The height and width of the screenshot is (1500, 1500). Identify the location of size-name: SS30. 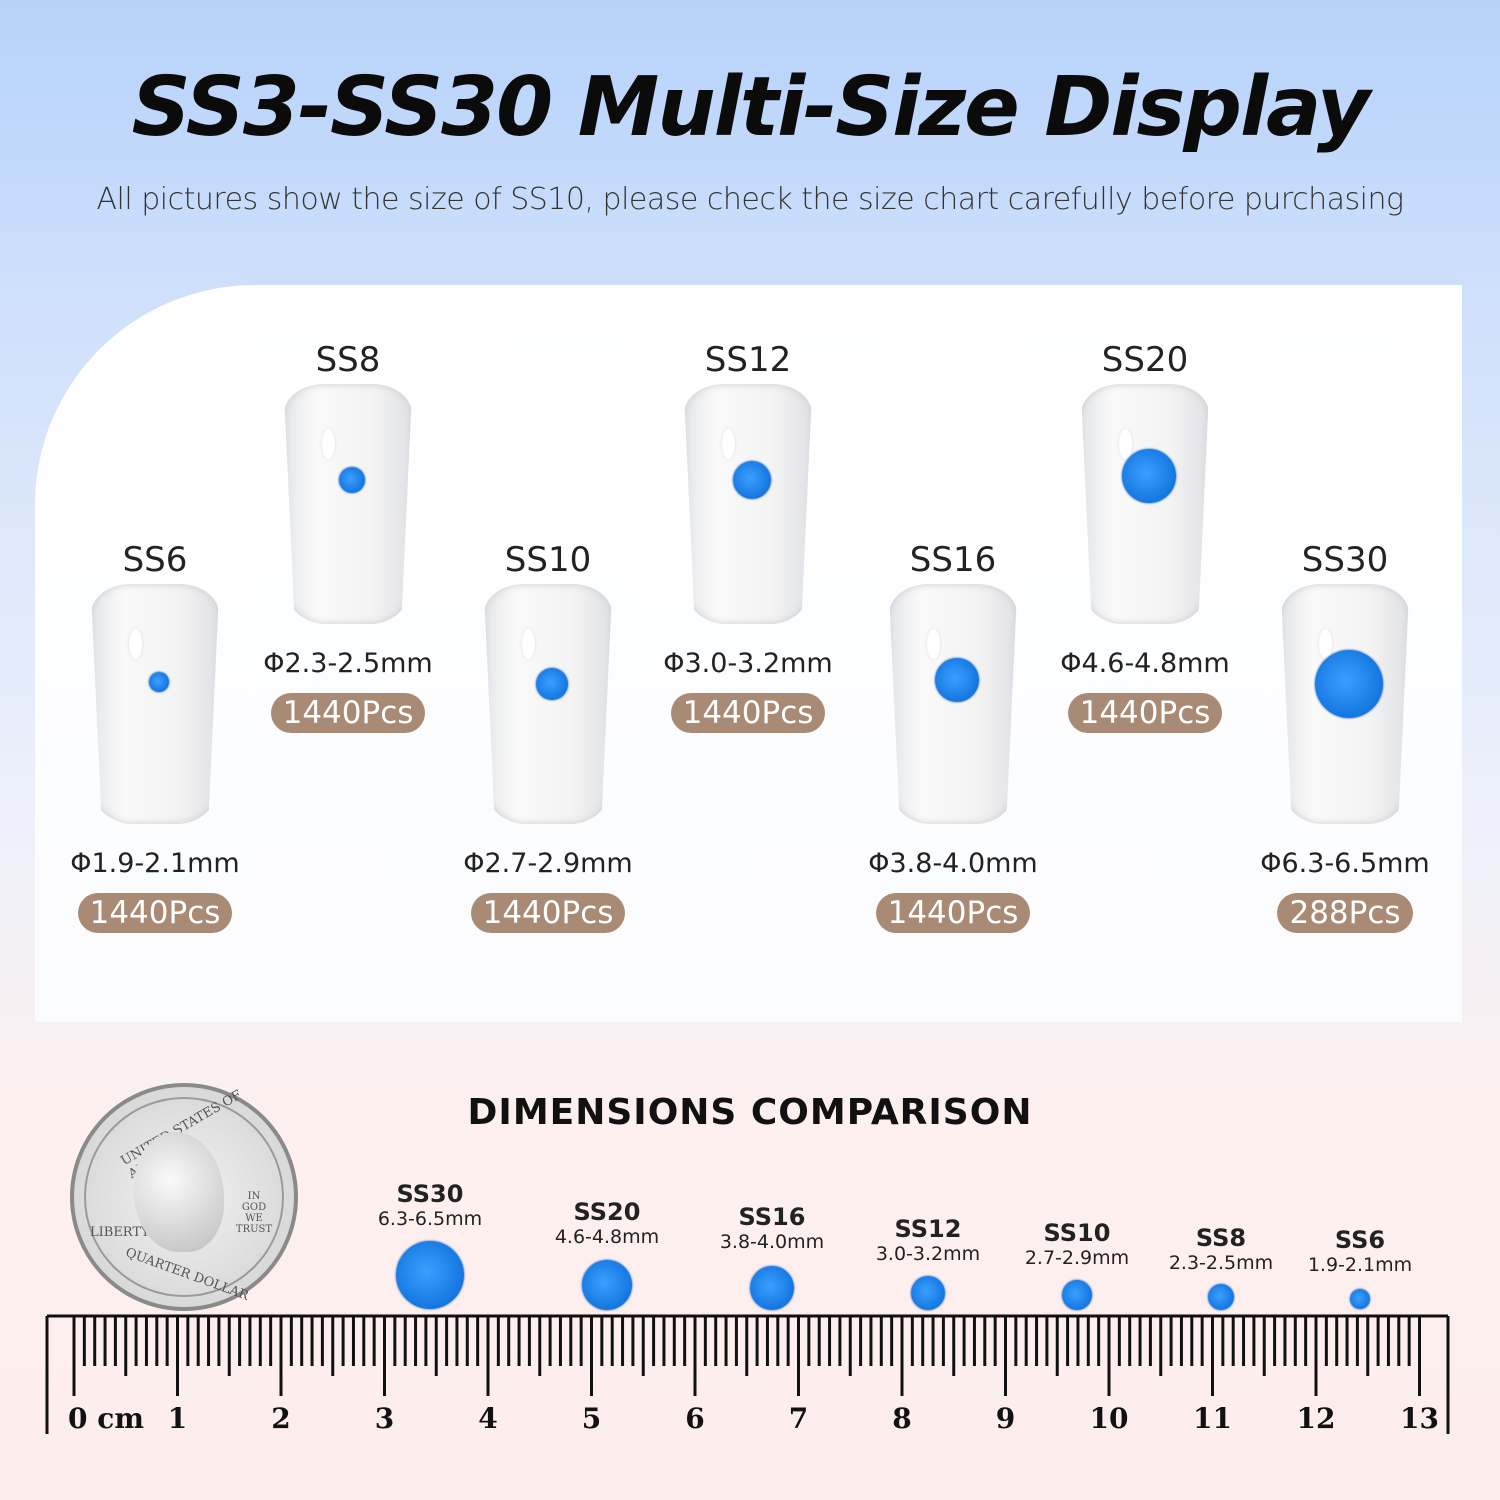
(1345, 560).